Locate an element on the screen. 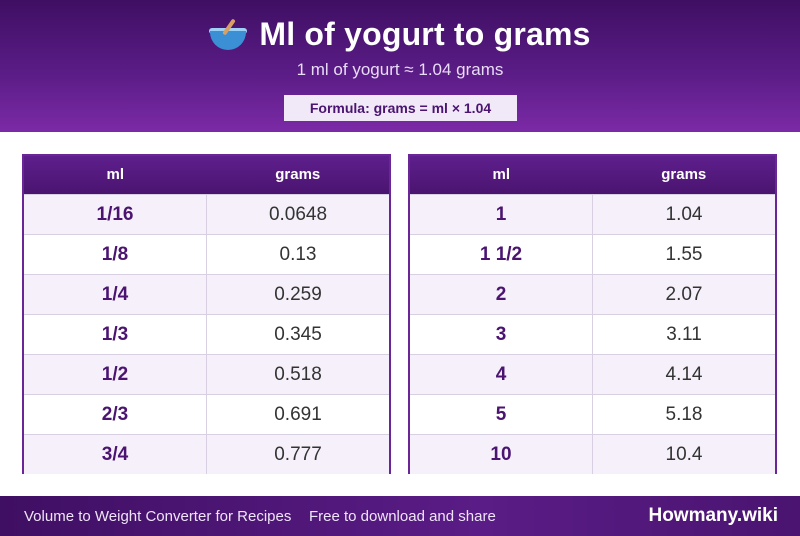  table-row: 3 3.11 is located at coordinates (592, 334).